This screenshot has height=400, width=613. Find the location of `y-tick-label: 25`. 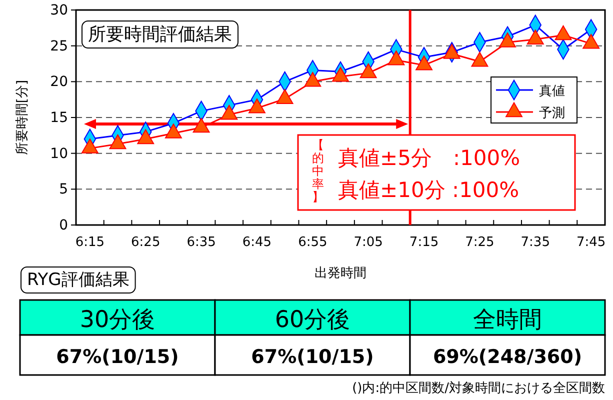

y-tick-label: 25 is located at coordinates (59, 46).